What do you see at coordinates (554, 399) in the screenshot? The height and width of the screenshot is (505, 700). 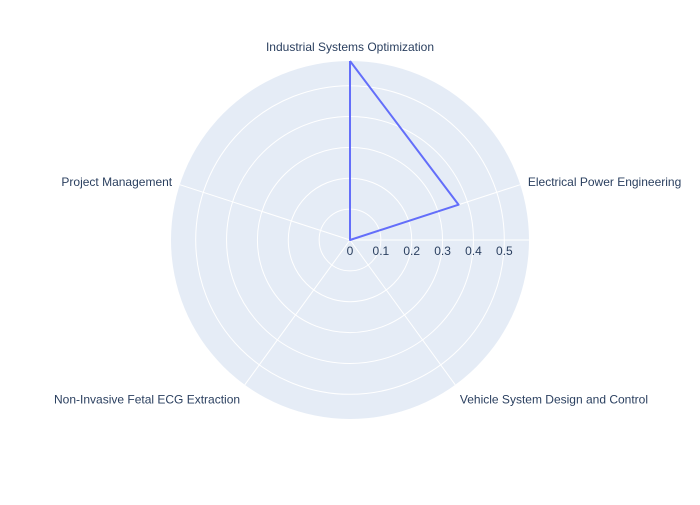 I see `category-label: Vehicle System Design and Control` at bounding box center [554, 399].